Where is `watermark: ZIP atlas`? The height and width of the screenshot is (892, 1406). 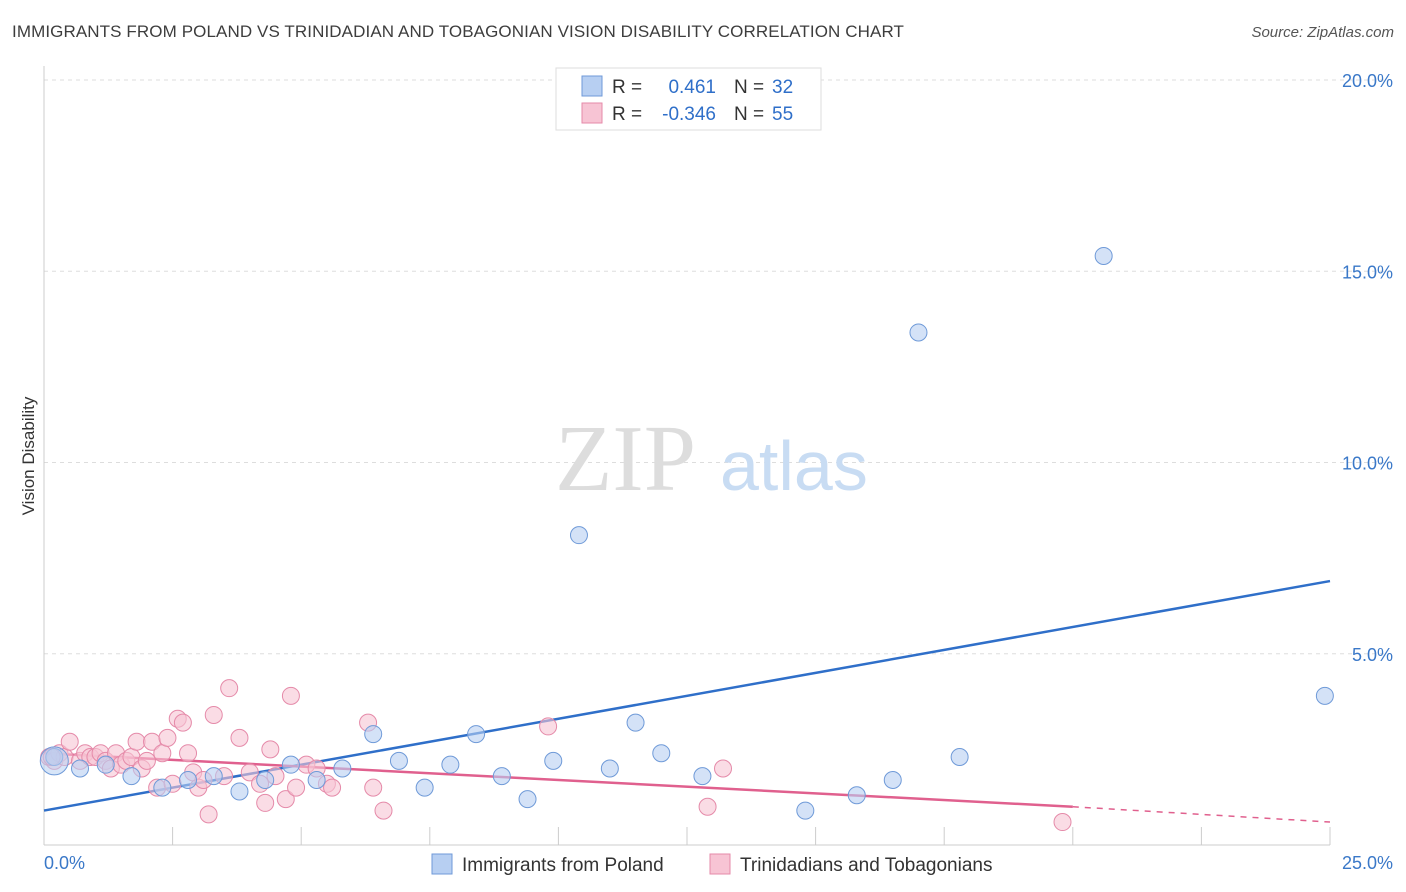
watermark: ZIP atlas is located at coordinates (711, 459).